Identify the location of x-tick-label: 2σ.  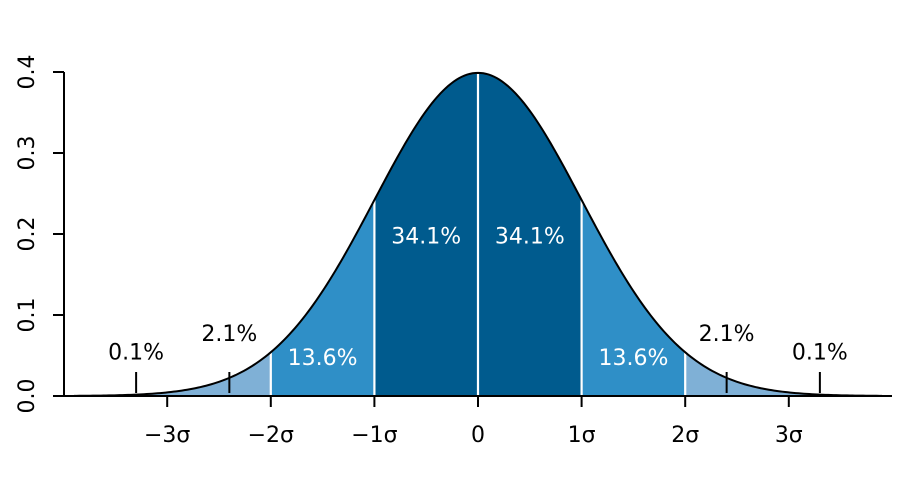
(685, 435).